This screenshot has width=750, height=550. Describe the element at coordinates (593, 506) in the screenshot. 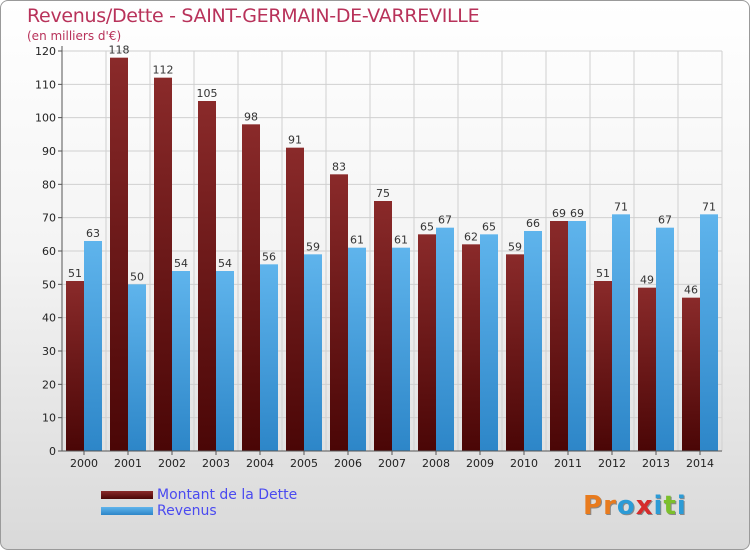

I see `logo-letter: P` at that location.